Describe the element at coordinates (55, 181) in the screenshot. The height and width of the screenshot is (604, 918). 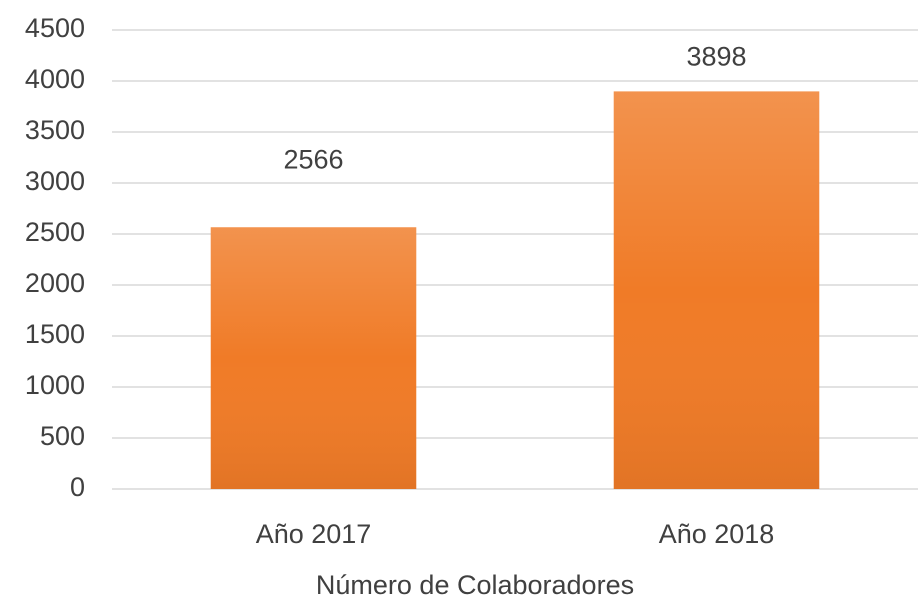
I see `y-tick-label: 3000` at that location.